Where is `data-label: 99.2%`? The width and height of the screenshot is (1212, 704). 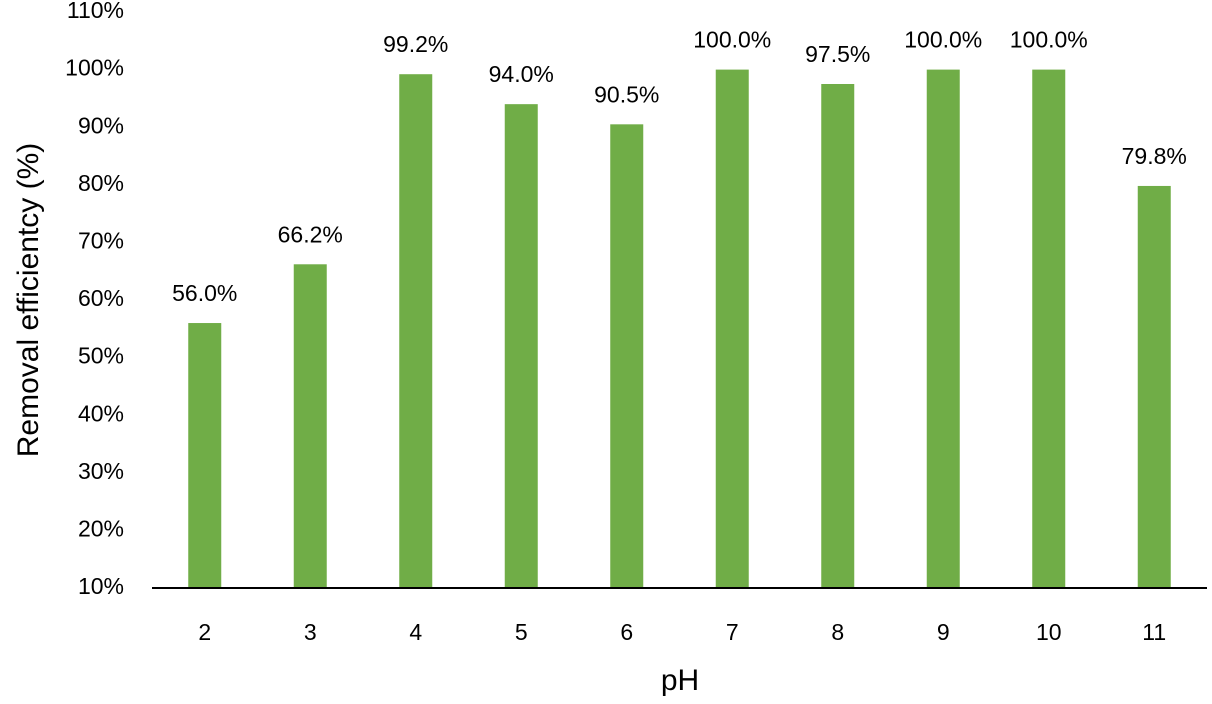 data-label: 99.2% is located at coordinates (415, 44).